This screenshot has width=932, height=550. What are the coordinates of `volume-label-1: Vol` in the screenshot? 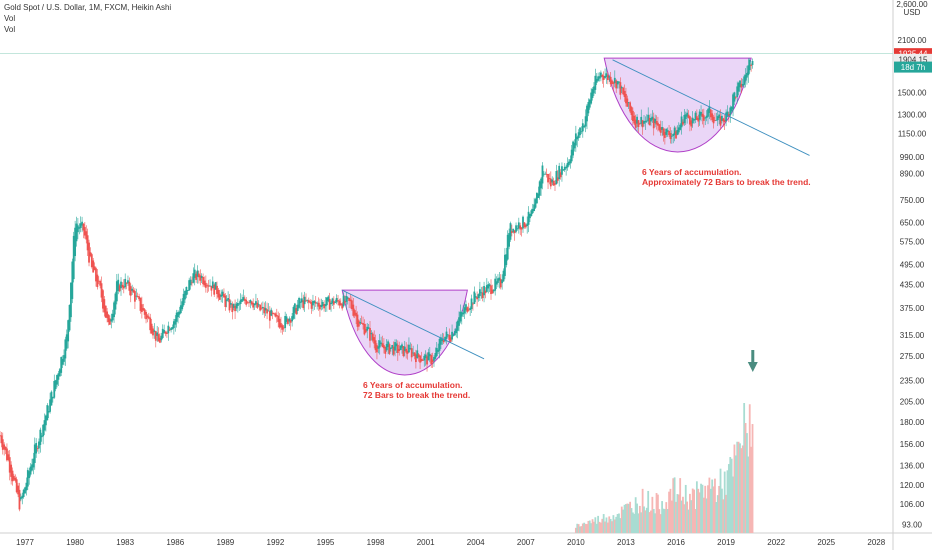 It's located at (10, 18).